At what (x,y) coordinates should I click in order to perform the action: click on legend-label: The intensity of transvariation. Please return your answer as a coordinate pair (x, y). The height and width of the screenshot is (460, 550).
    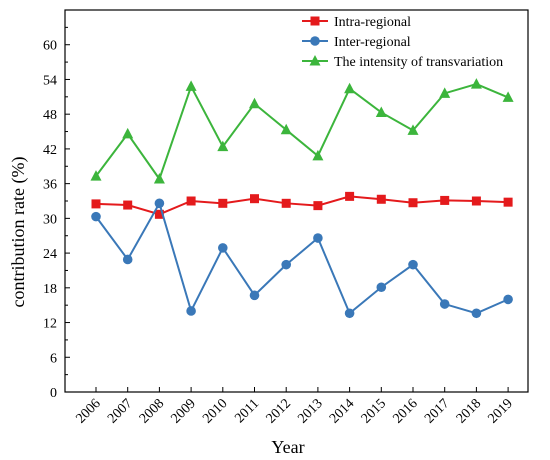
    Looking at the image, I should click on (418, 62).